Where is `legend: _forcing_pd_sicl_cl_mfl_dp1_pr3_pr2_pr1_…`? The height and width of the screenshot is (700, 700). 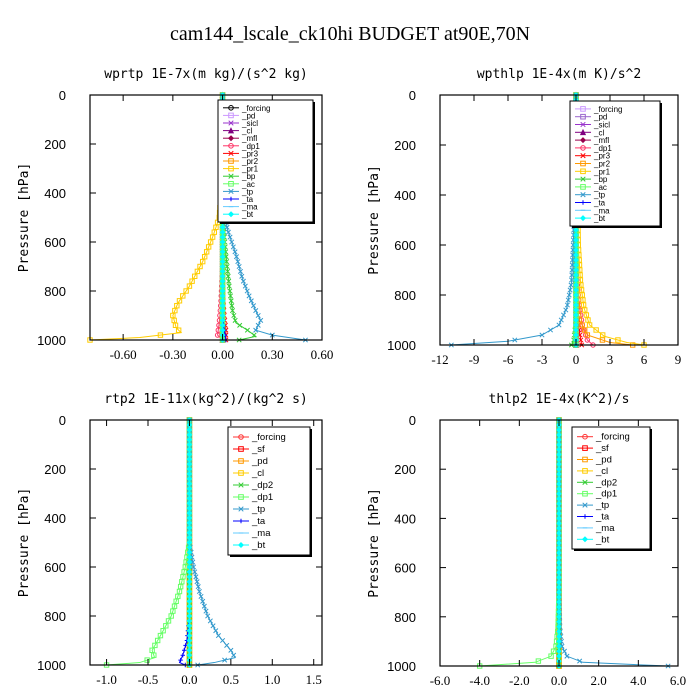
legend: _forcing_pd_sicl_cl_mfl_dp1_pr3_pr2_pr1_… is located at coordinates (615, 164).